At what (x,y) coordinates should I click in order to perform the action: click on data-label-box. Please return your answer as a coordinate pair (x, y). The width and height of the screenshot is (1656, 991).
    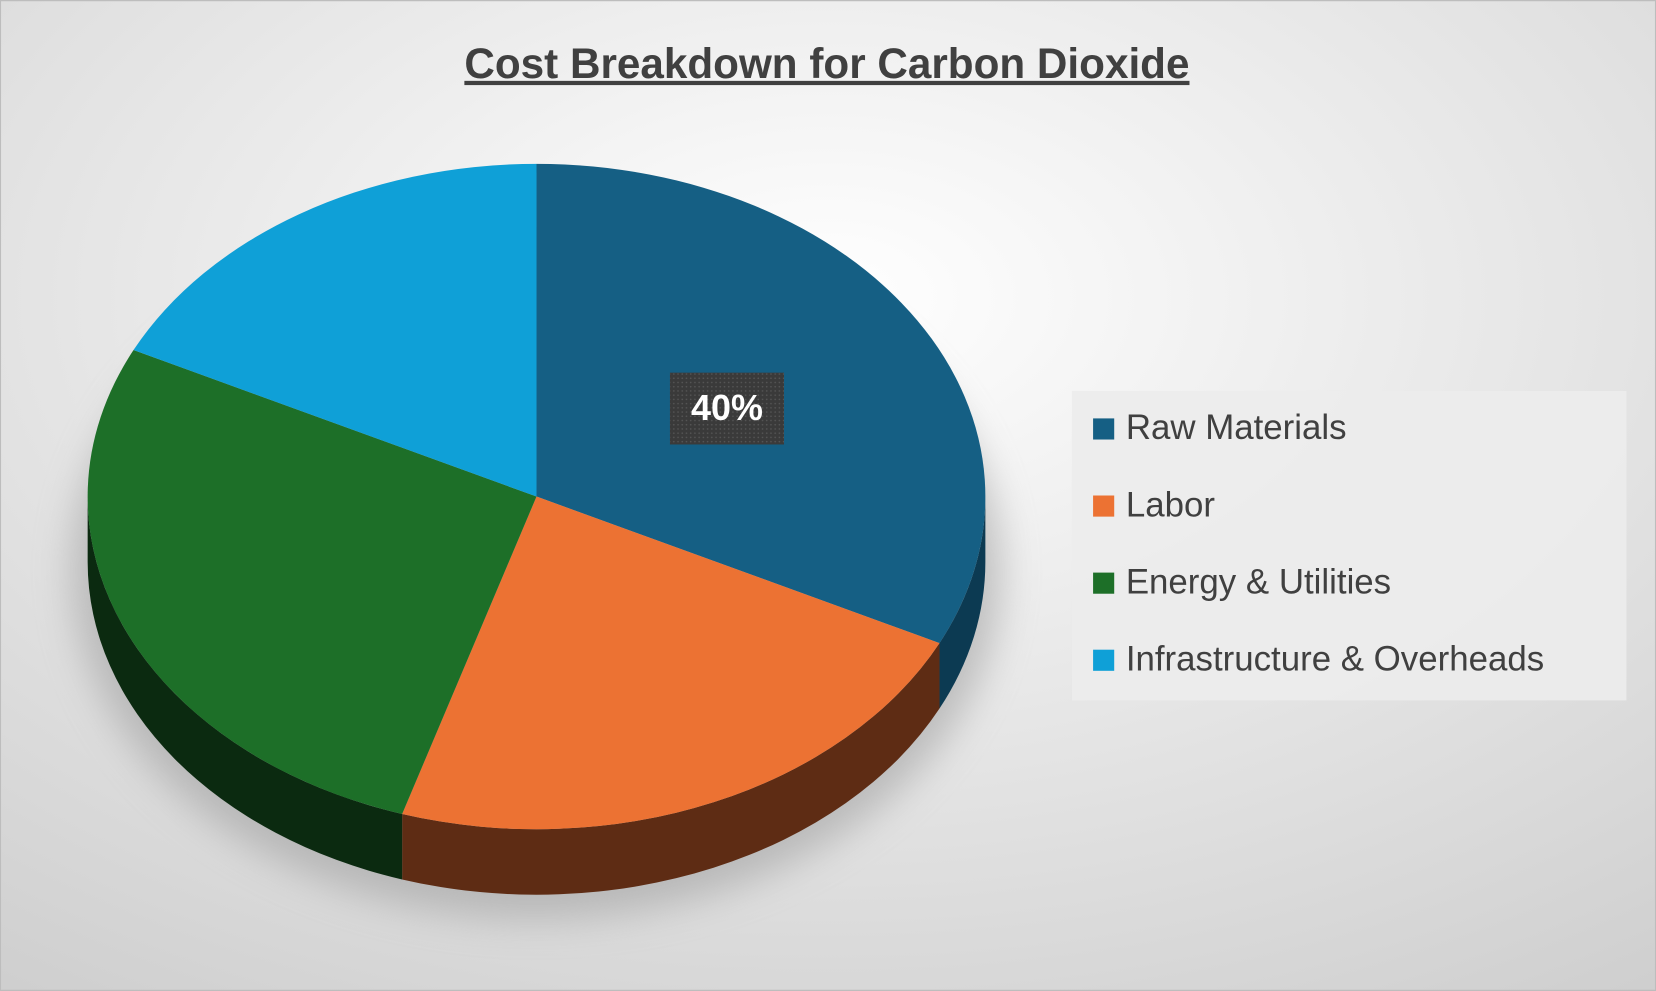
    Looking at the image, I should click on (726, 408).